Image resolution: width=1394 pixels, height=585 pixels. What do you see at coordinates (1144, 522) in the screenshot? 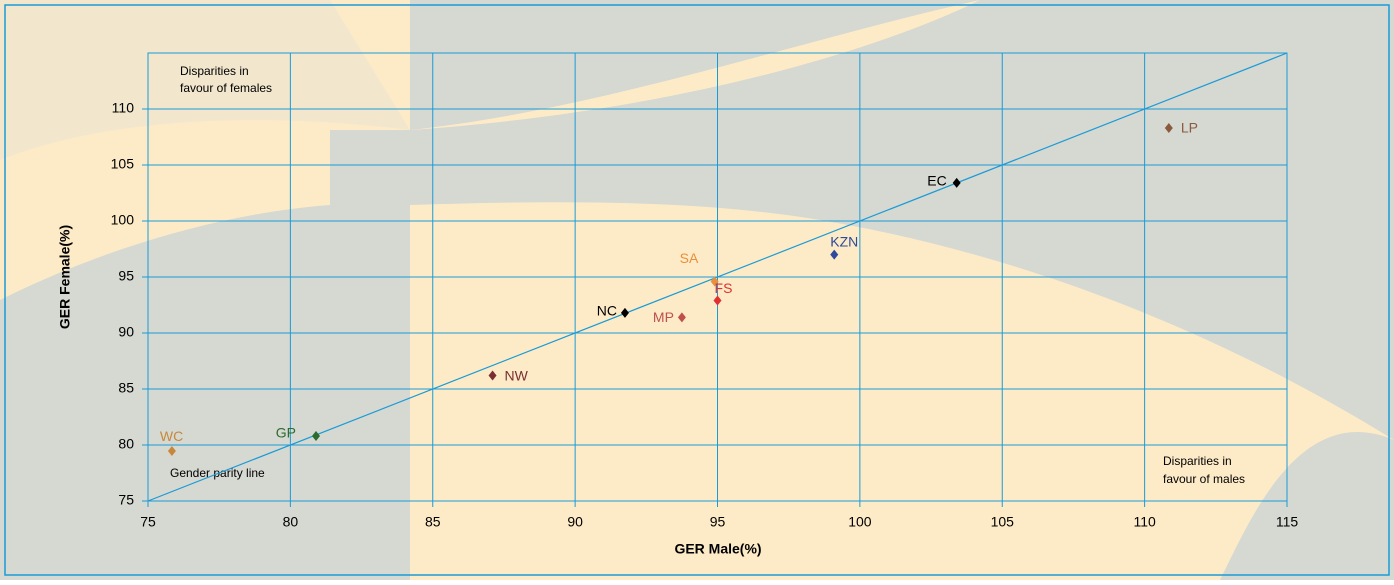
I see `x-tick-label: 110` at bounding box center [1144, 522].